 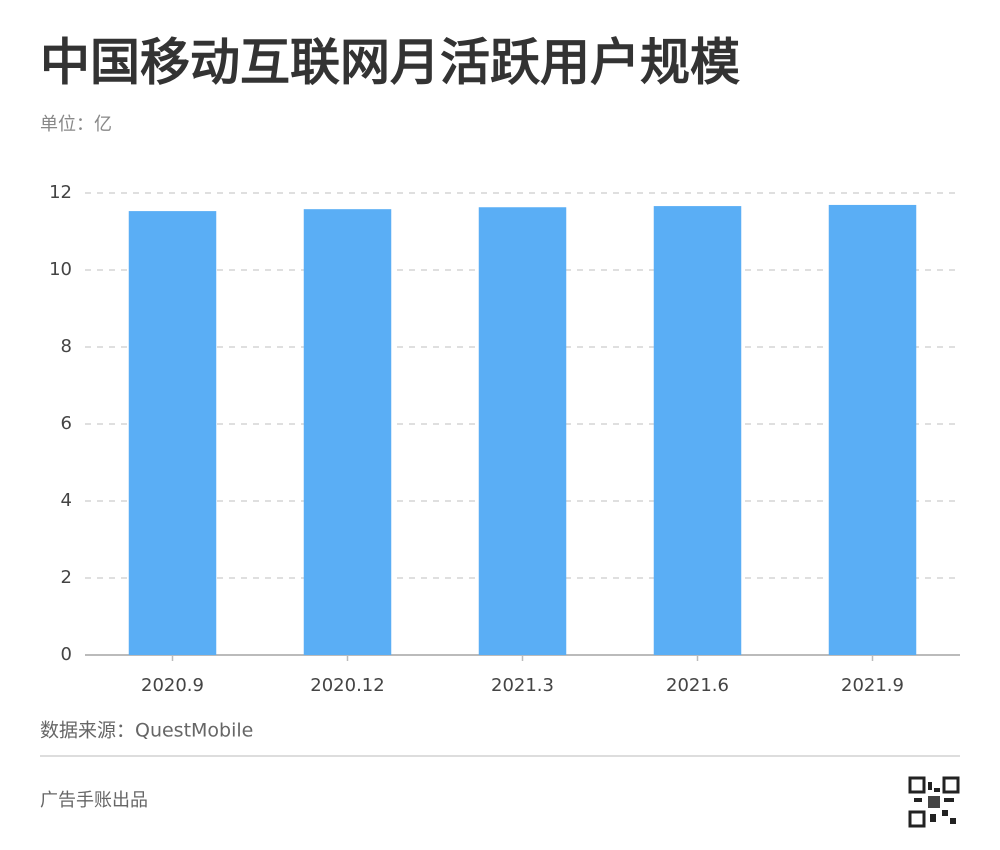 What do you see at coordinates (697, 685) in the screenshot?
I see `x-tick-label: 2021.6` at bounding box center [697, 685].